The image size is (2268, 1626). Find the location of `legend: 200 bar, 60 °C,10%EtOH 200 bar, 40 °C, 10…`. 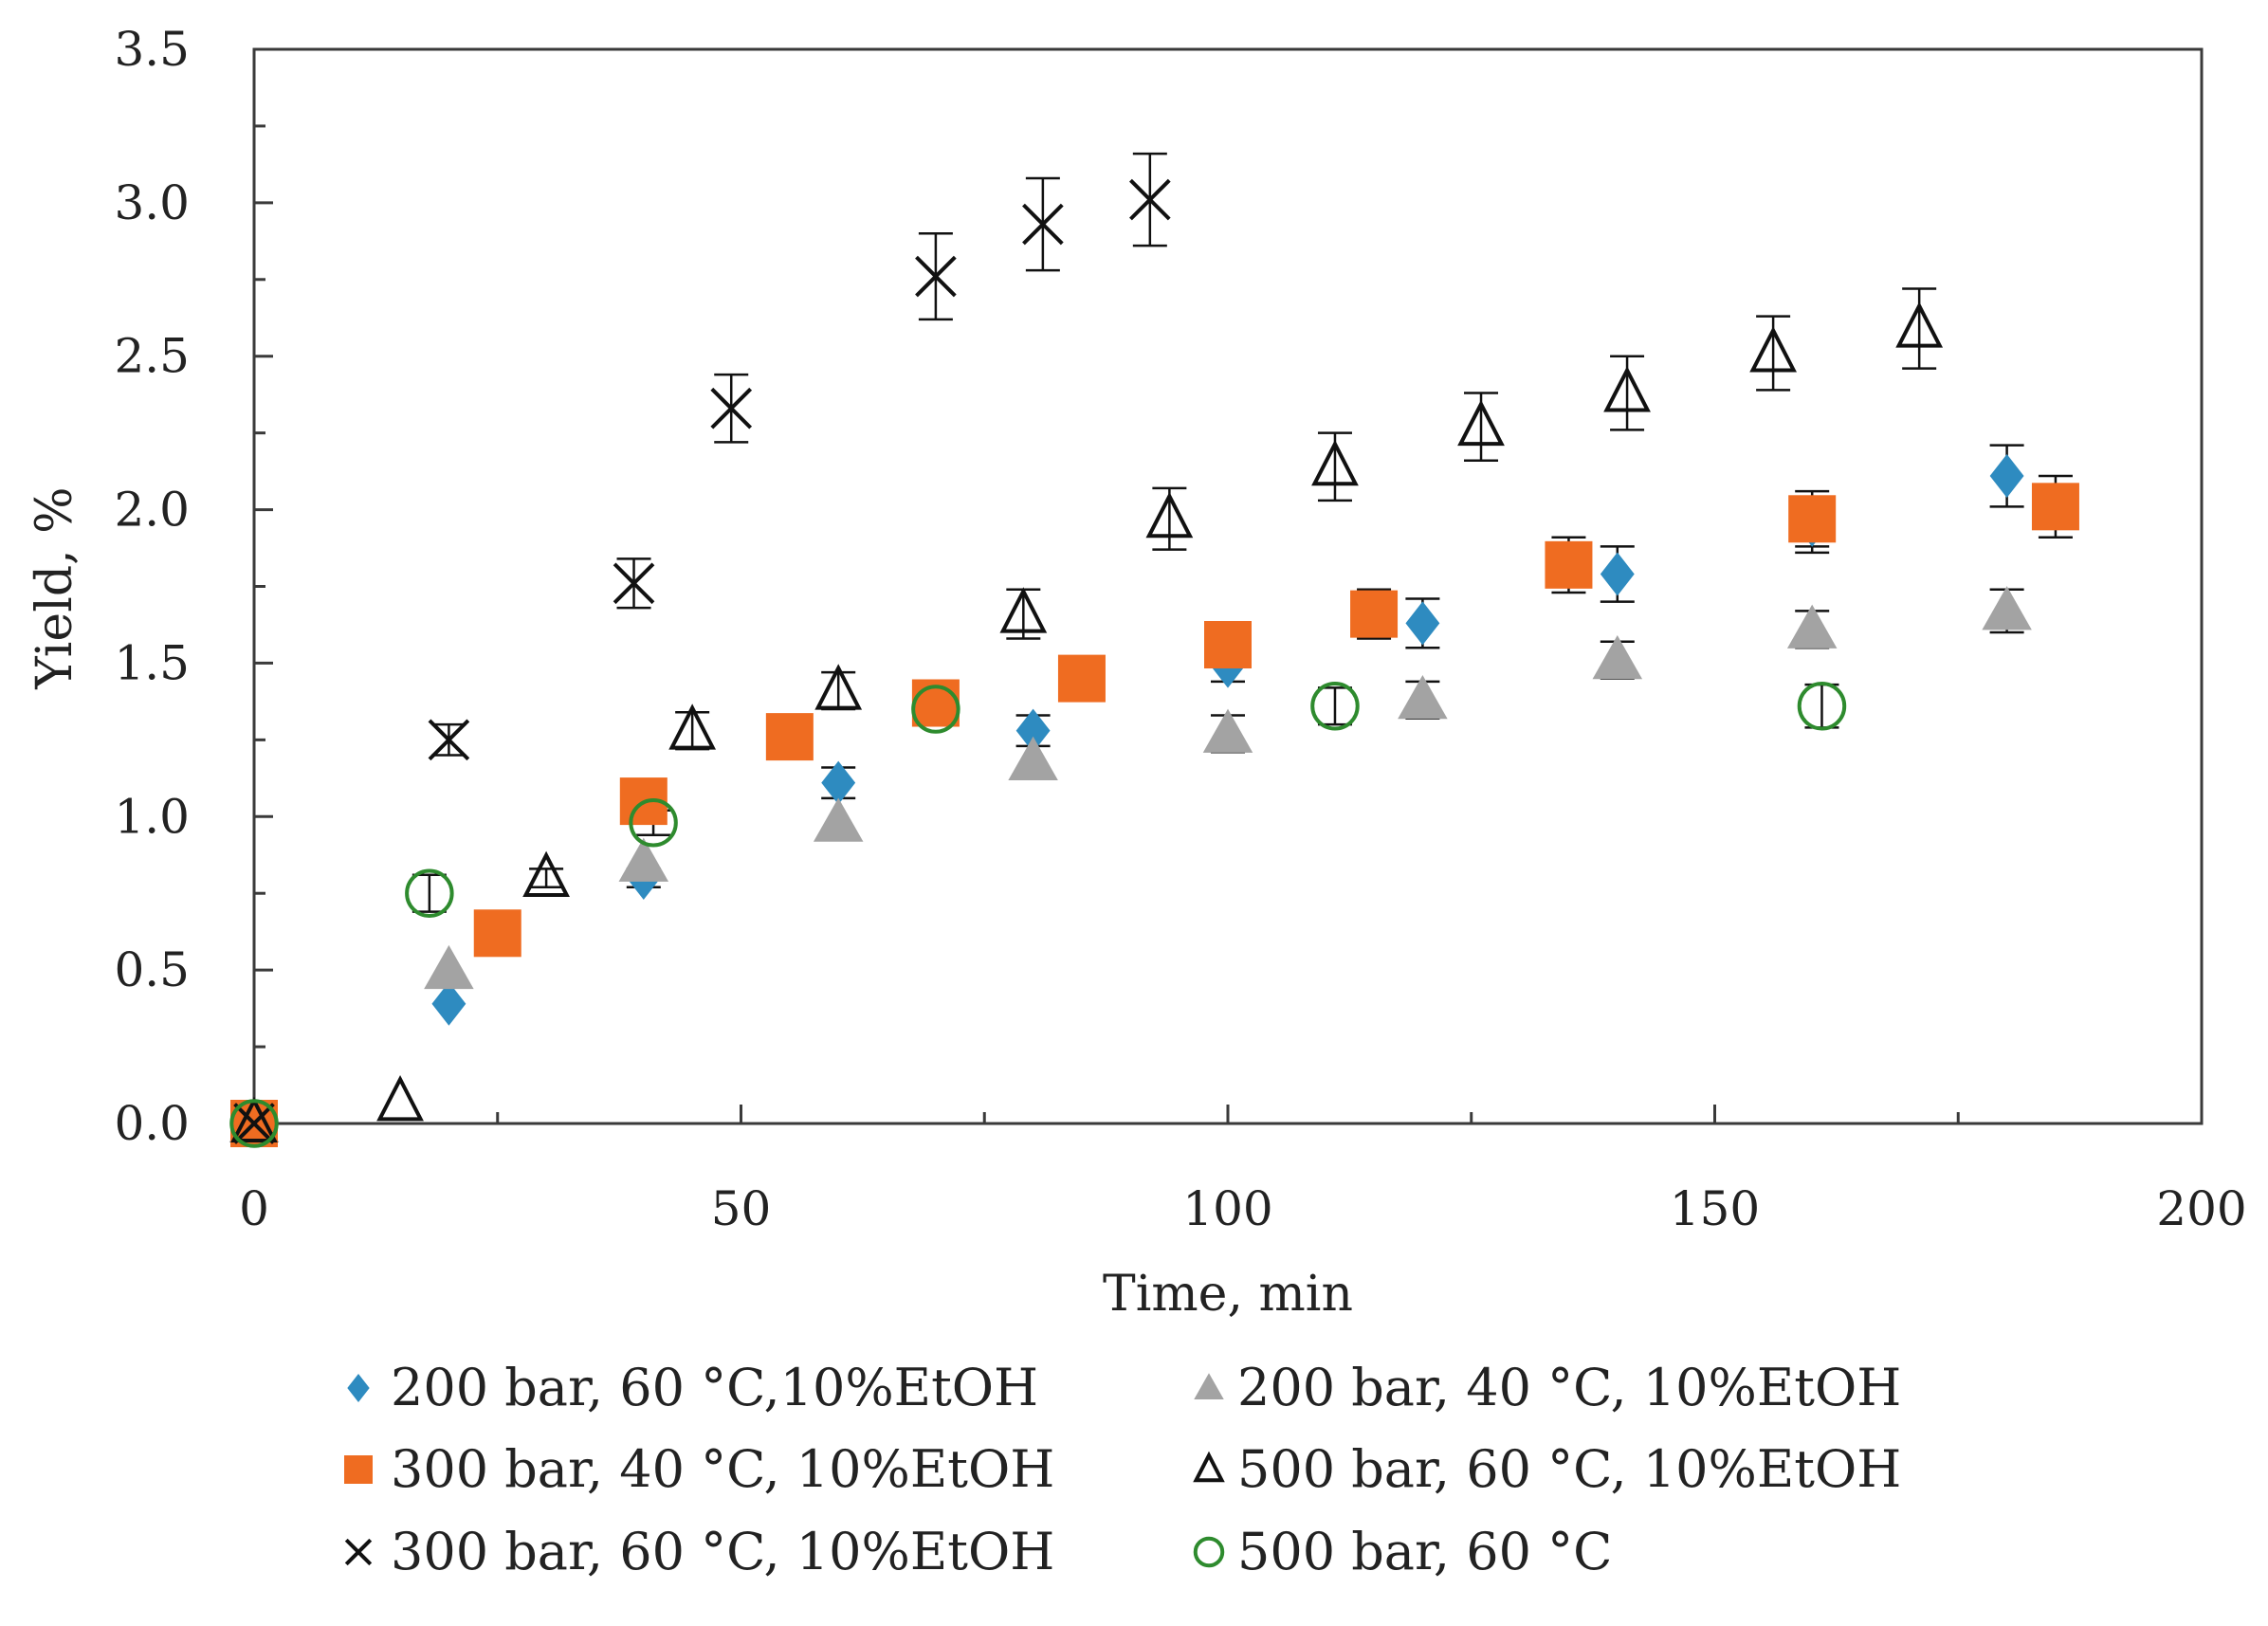

legend: 200 bar, 60 °C,10%EtOH 200 bar, 40 °C, 10… is located at coordinates (1122, 1469).